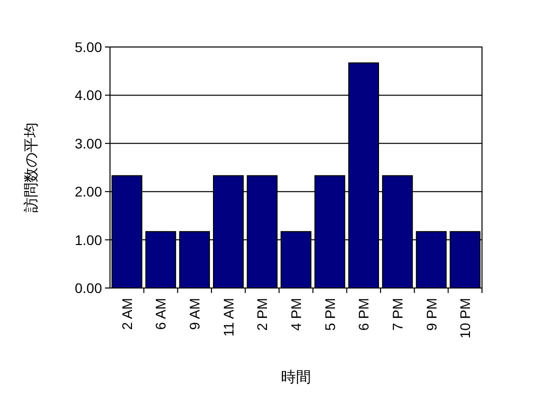  I want to click on y-tick-label: 4.00, so click(88, 95).